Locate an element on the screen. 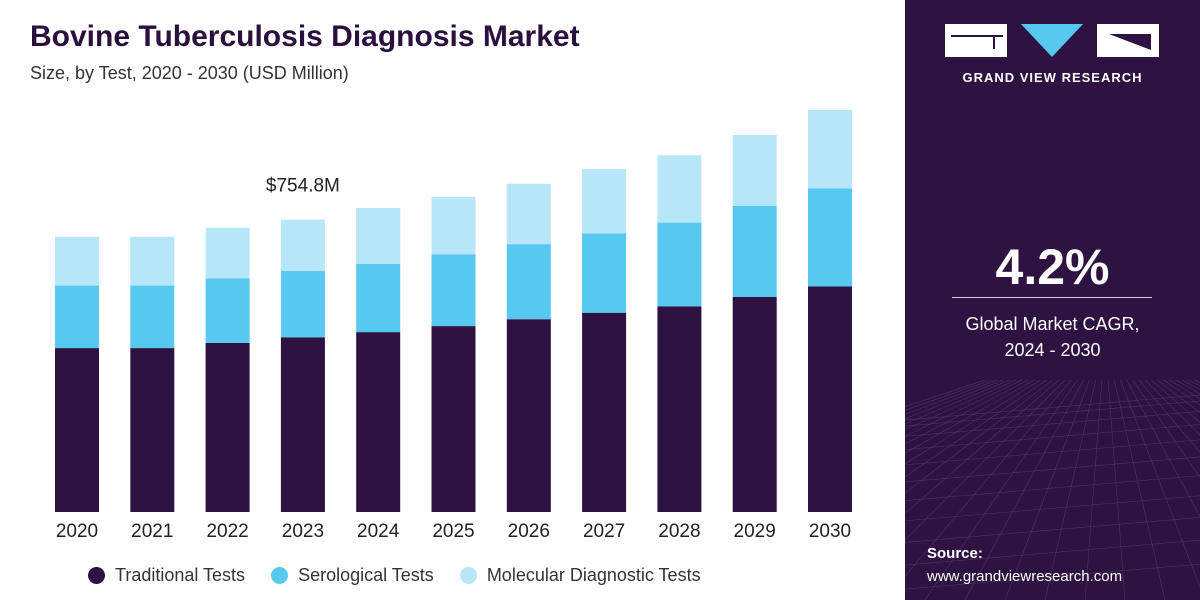  x-tick-label: 2028 is located at coordinates (679, 531).